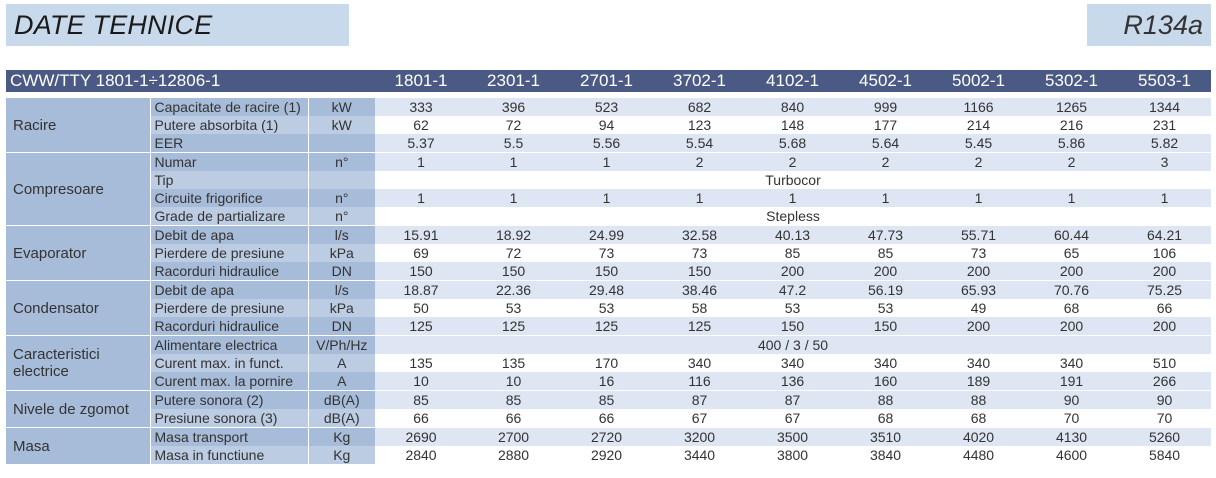 Image resolution: width=1216 pixels, height=478 pixels. What do you see at coordinates (228, 143) in the screenshot?
I see `parameter-label: EER` at bounding box center [228, 143].